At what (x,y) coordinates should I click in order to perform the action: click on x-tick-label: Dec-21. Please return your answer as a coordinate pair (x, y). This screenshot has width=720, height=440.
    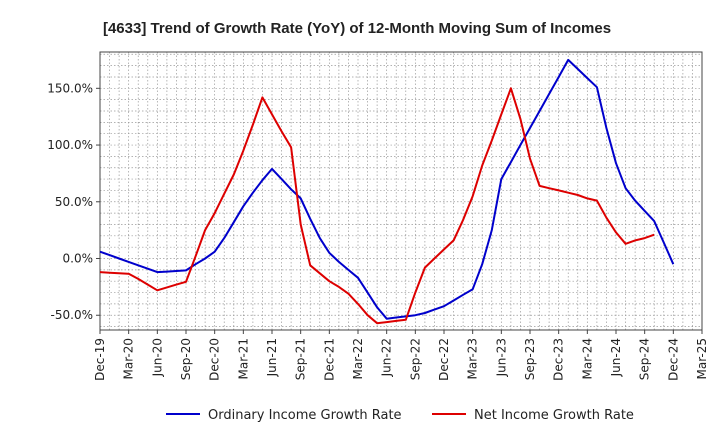
    Looking at the image, I should click on (329, 359).